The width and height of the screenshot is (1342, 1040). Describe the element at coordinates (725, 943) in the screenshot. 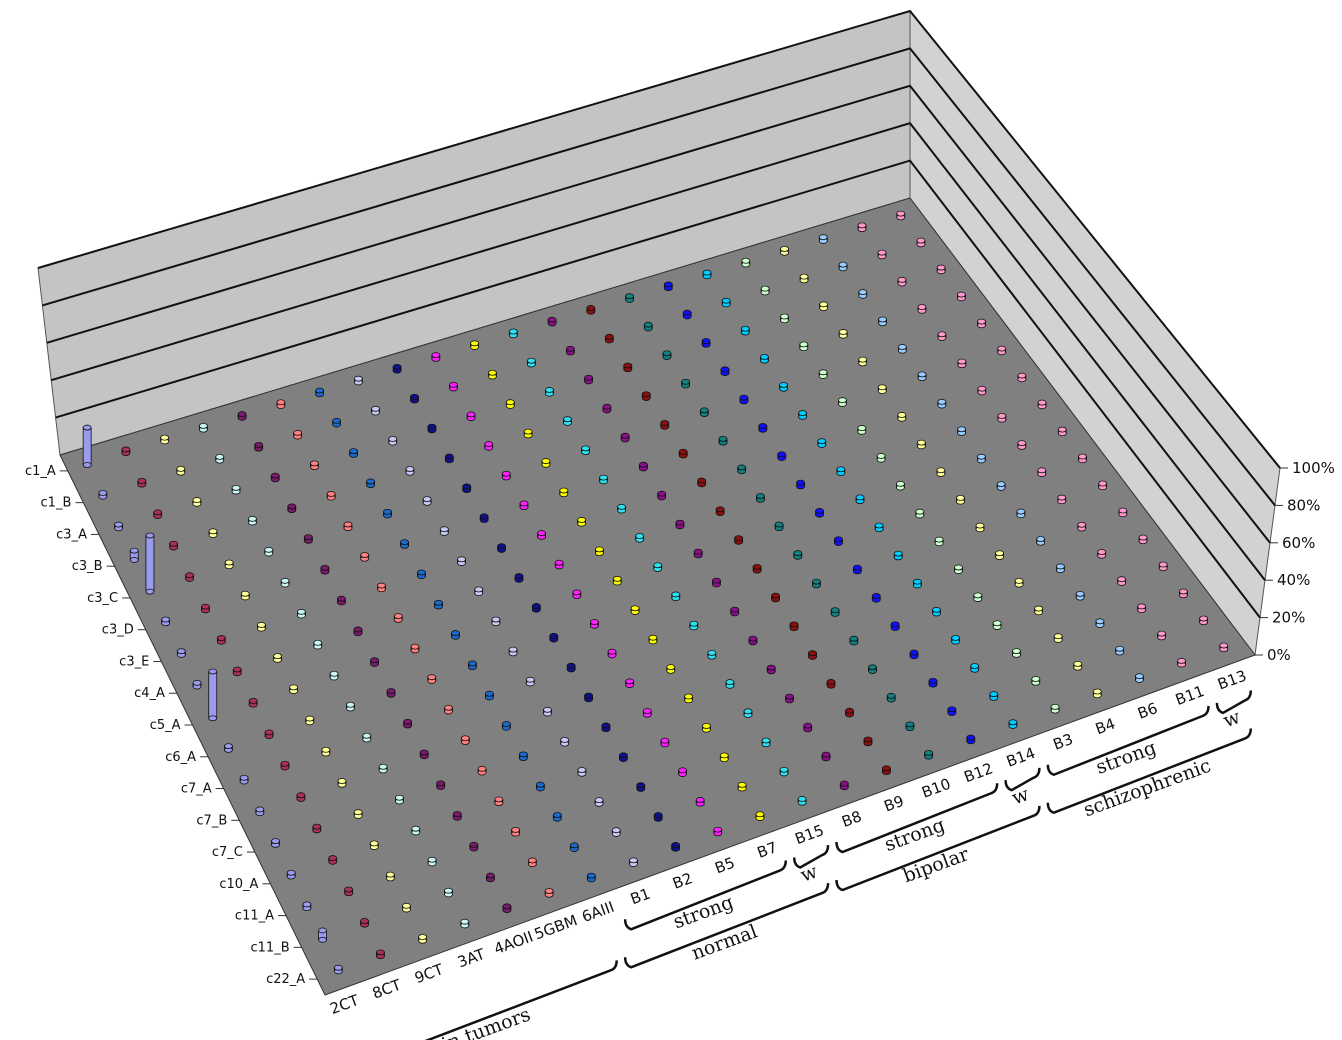

I see `group-label: normal` at that location.